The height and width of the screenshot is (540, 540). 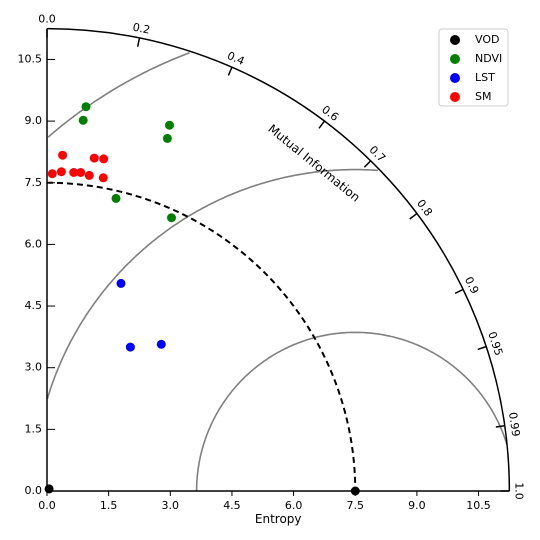 What do you see at coordinates (455, 40) in the screenshot?
I see `legend-marker-vod` at bounding box center [455, 40].